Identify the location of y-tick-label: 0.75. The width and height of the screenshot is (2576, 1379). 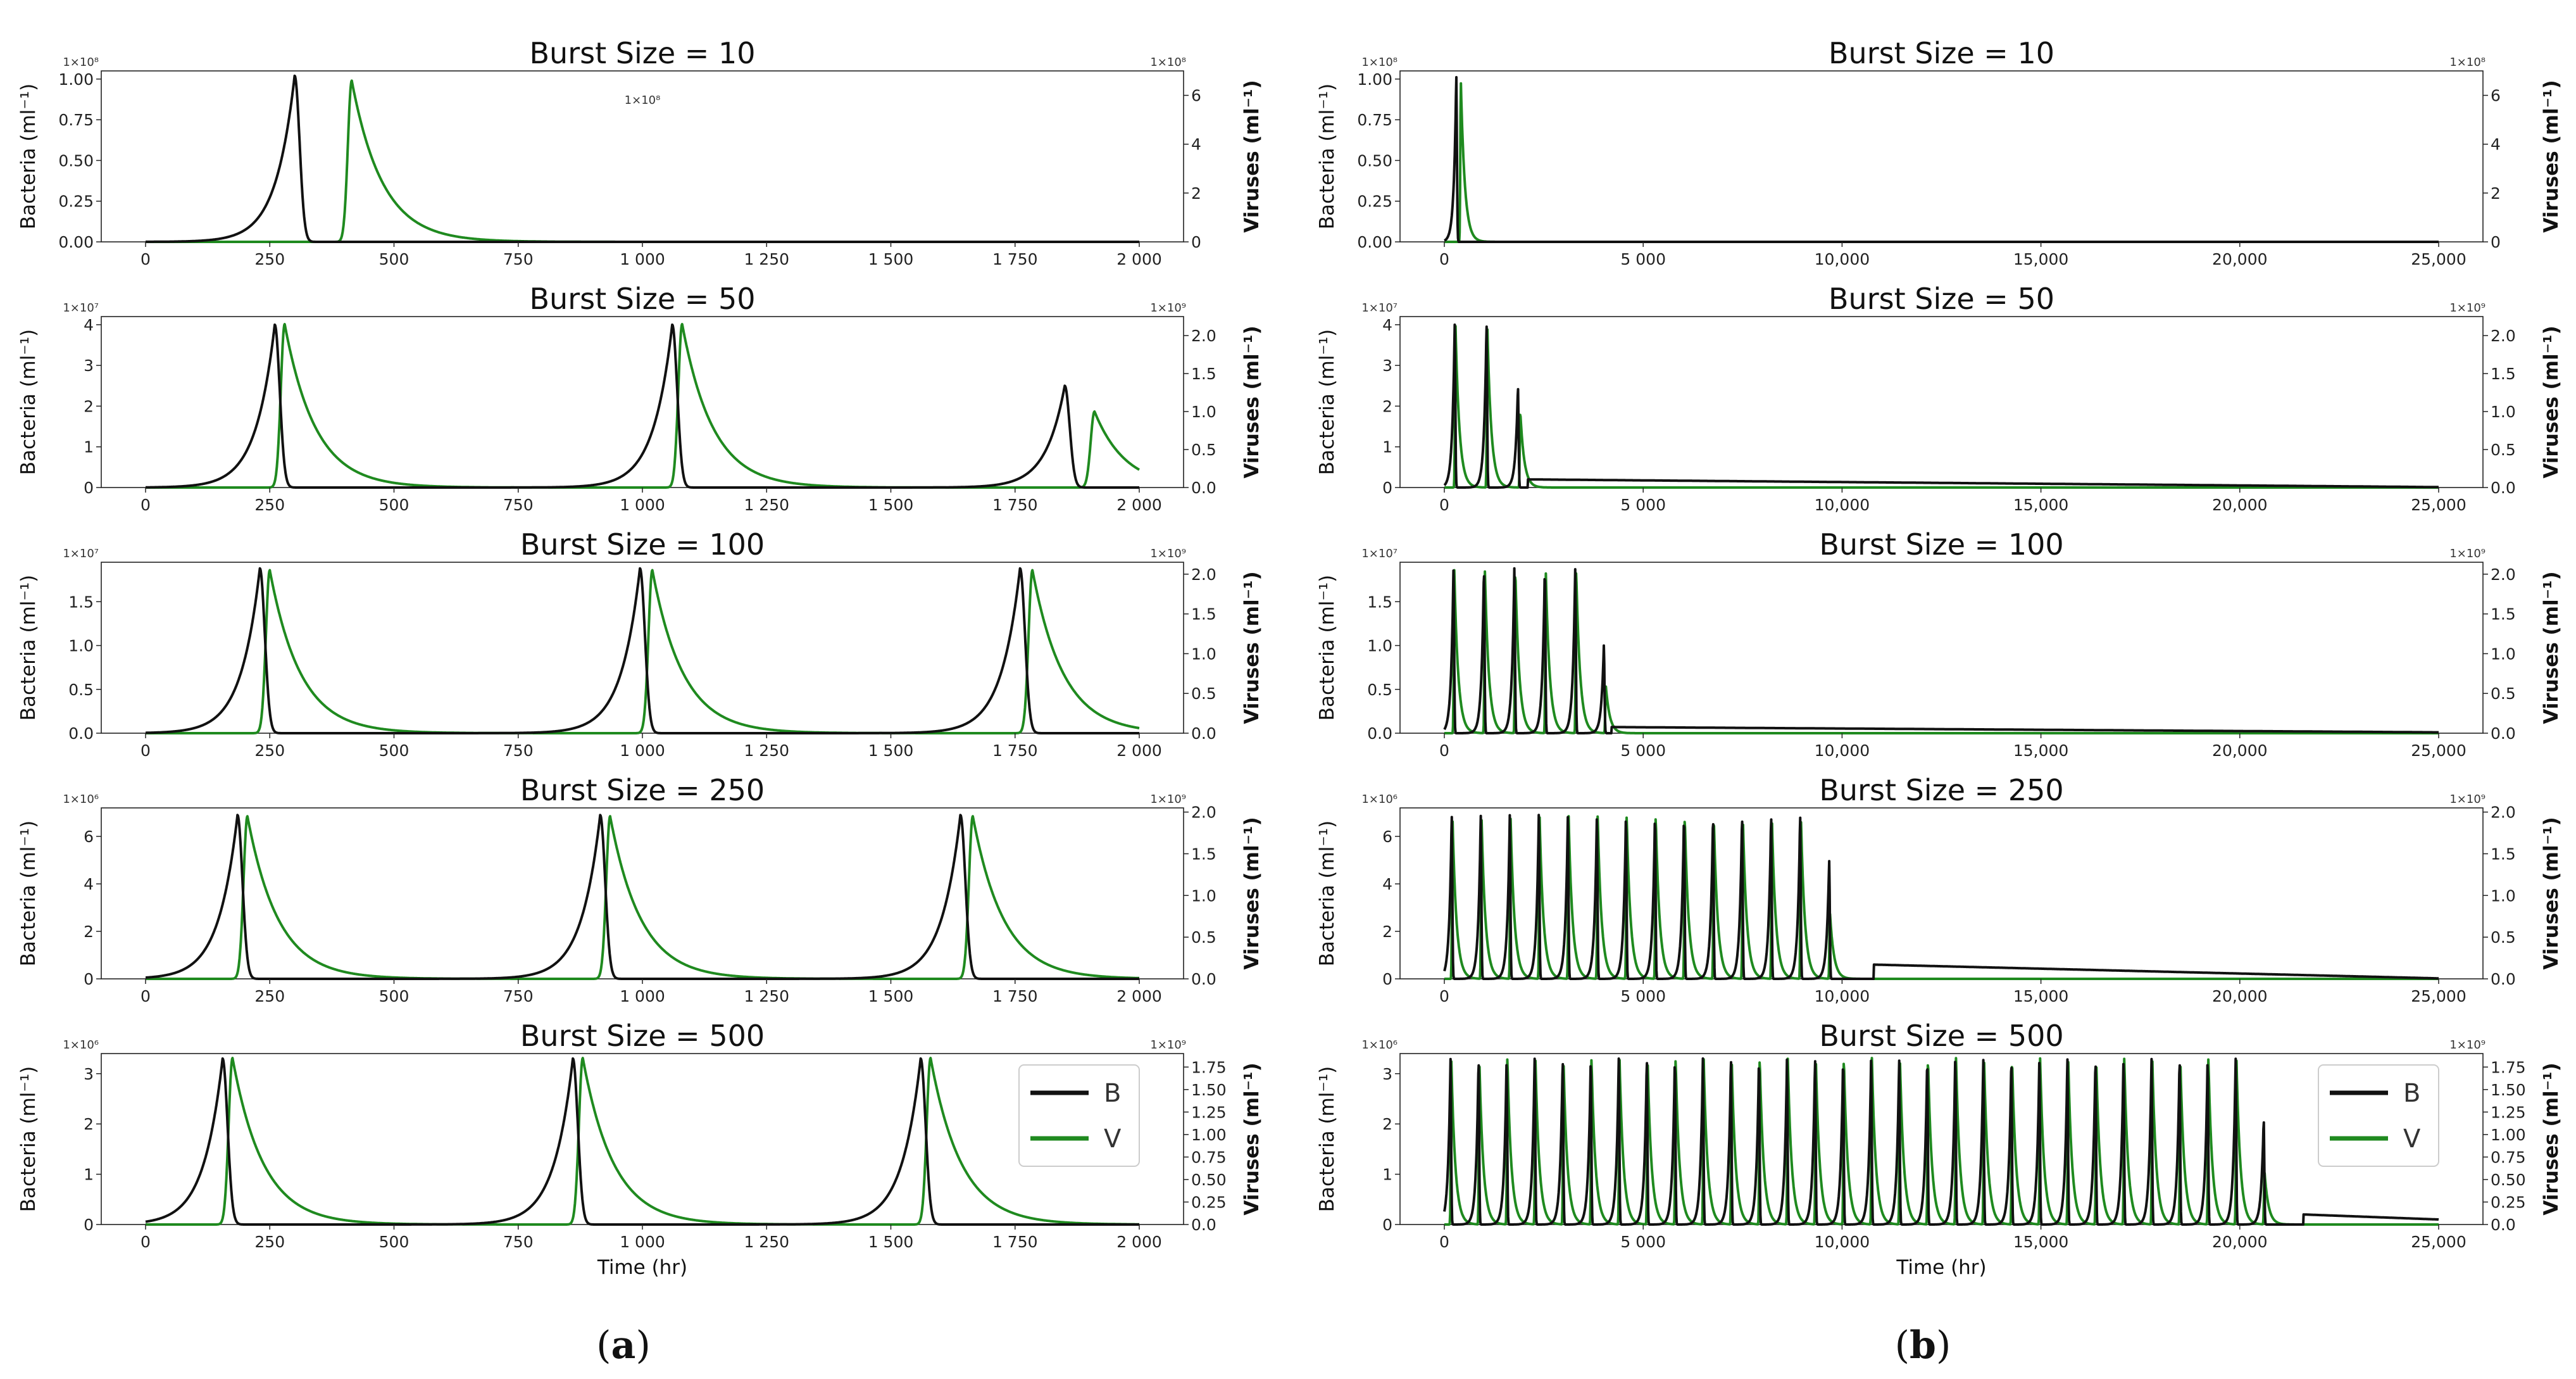
(1374, 120).